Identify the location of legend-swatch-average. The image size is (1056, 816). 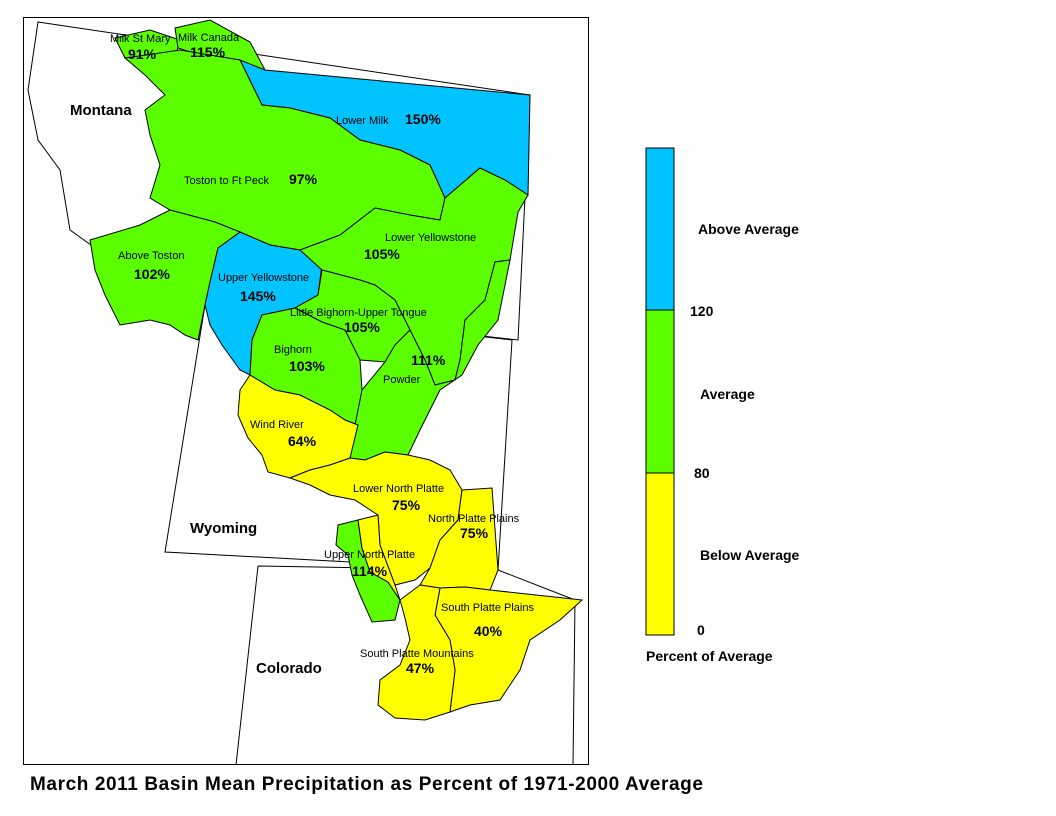
(660, 391).